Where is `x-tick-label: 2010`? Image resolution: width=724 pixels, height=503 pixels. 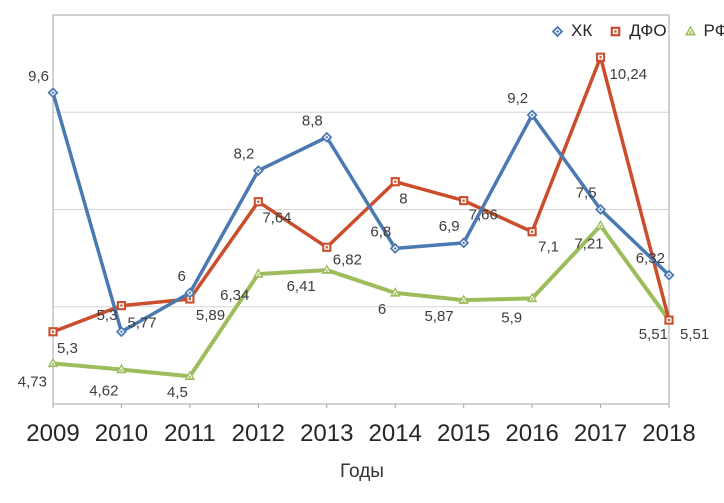 x-tick-label: 2010 is located at coordinates (121, 433).